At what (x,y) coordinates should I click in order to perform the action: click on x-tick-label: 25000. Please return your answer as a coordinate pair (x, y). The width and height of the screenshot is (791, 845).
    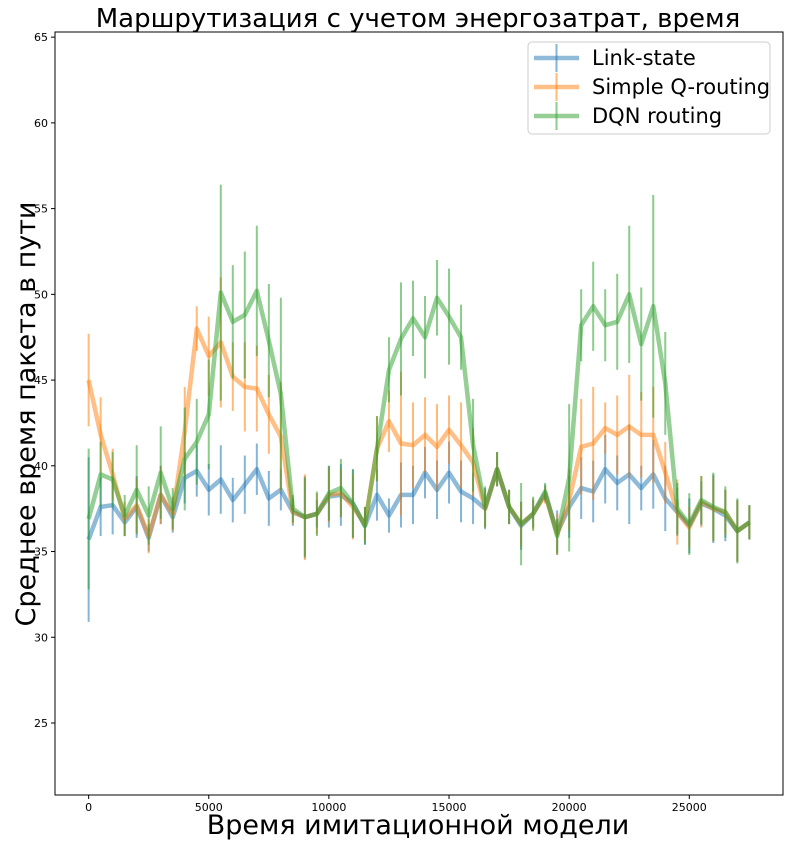
    Looking at the image, I should click on (689, 807).